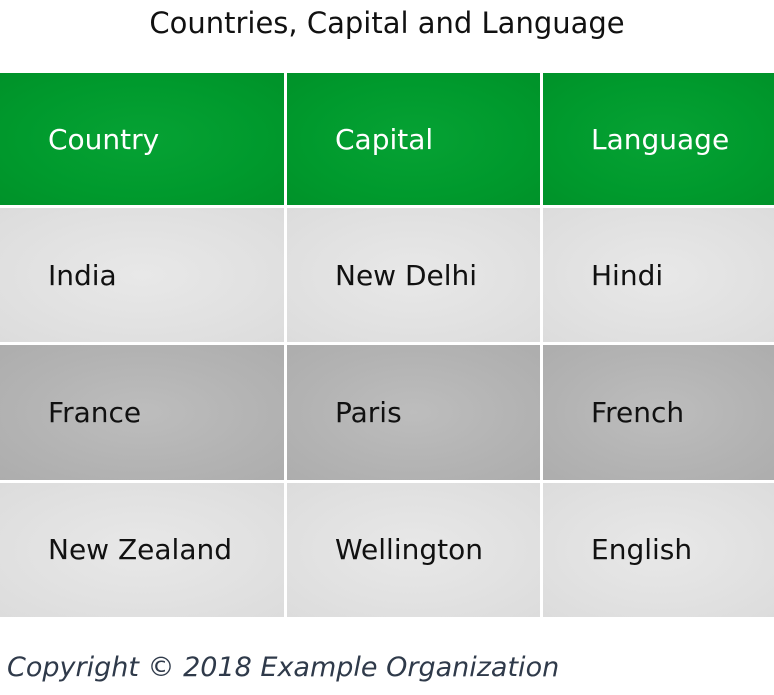  What do you see at coordinates (658, 412) in the screenshot?
I see `cell-language: French` at bounding box center [658, 412].